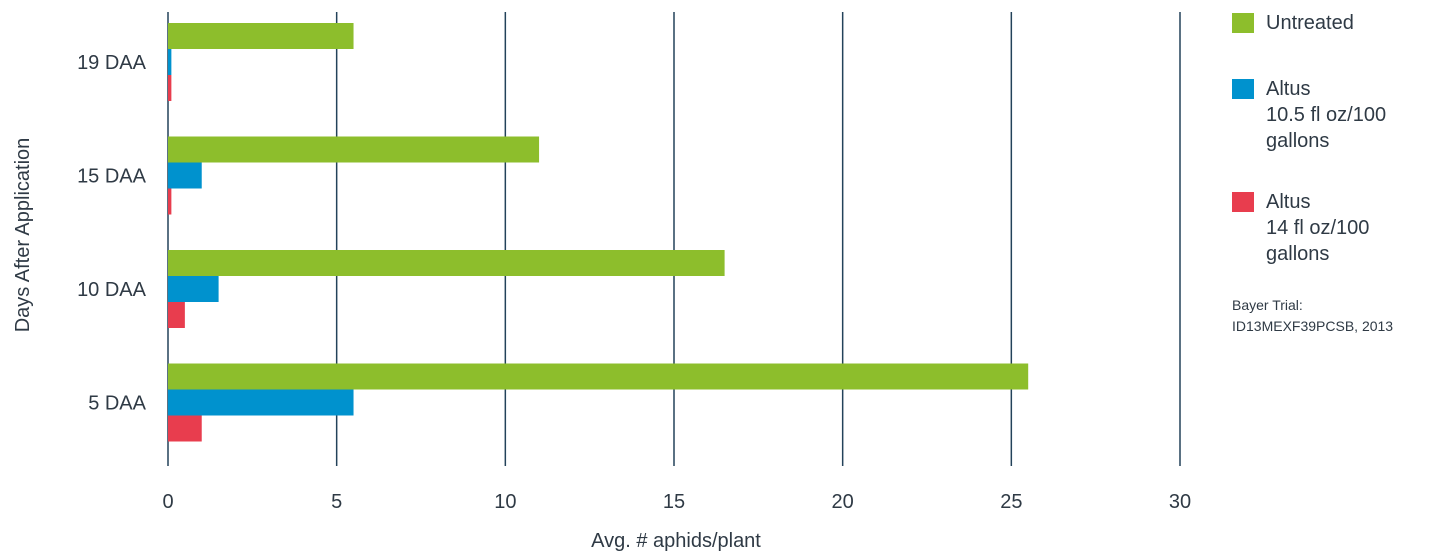  I want to click on x-tick-label: 30, so click(1180, 502).